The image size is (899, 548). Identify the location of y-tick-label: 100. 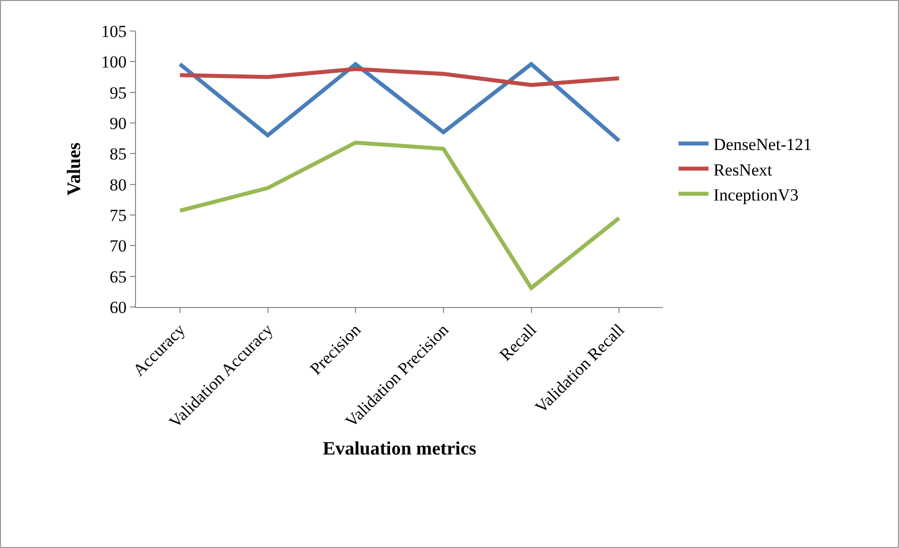
(114, 62).